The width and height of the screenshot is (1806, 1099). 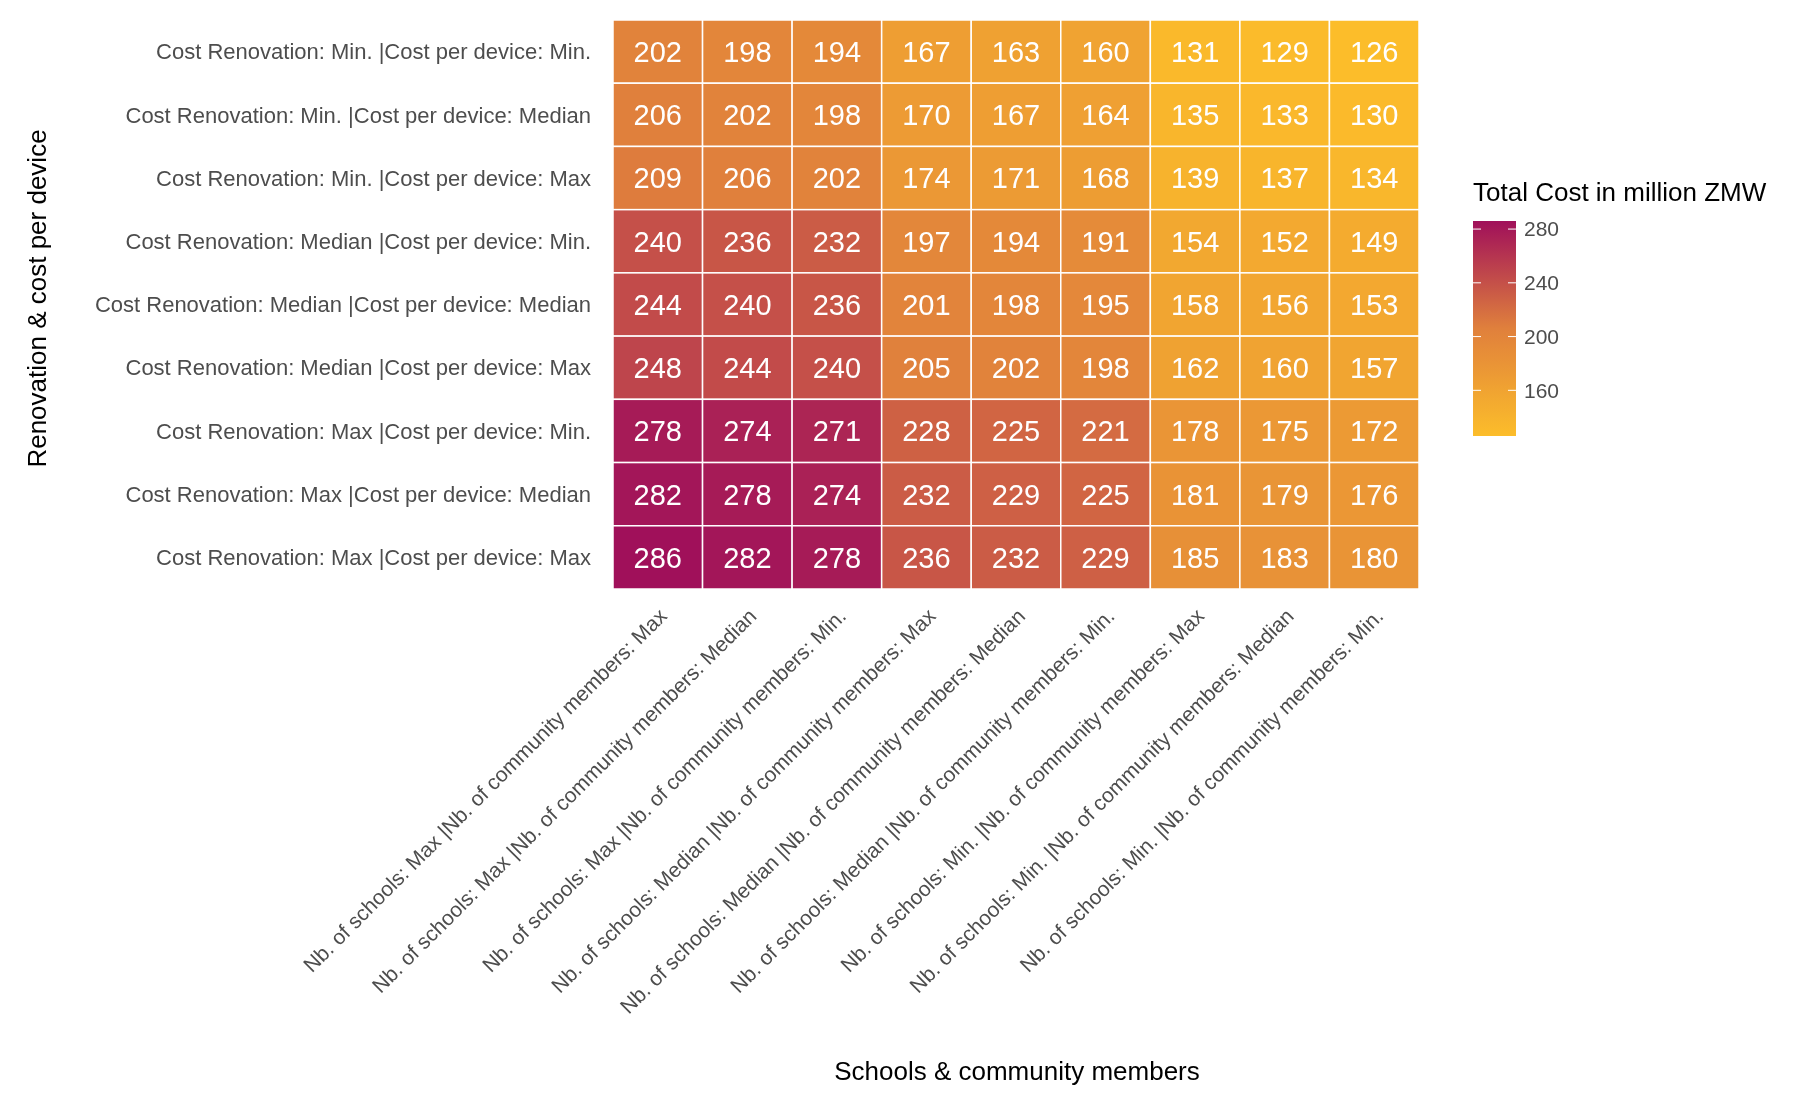 I want to click on data-label: 183, so click(x=1284, y=557).